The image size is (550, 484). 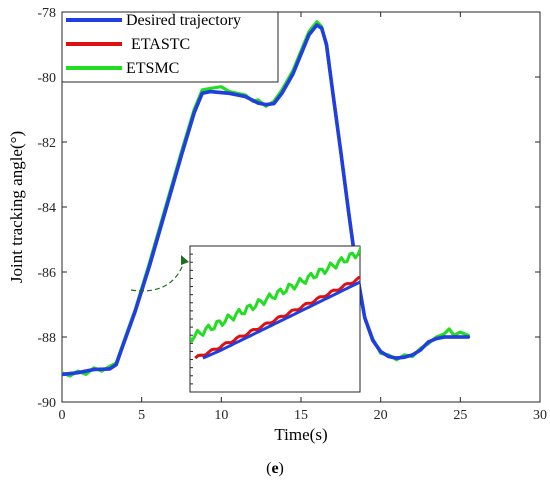 What do you see at coordinates (46, 208) in the screenshot?
I see `y-tick-label: -84` at bounding box center [46, 208].